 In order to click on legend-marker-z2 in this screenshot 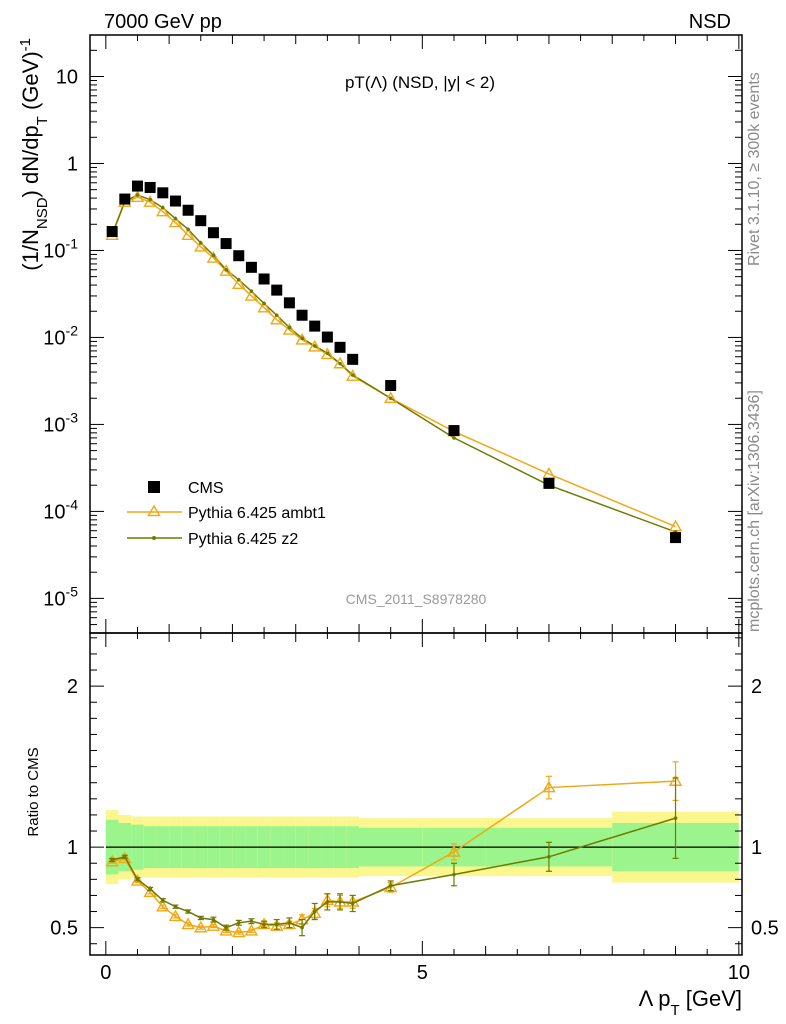, I will do `click(154, 538)`.